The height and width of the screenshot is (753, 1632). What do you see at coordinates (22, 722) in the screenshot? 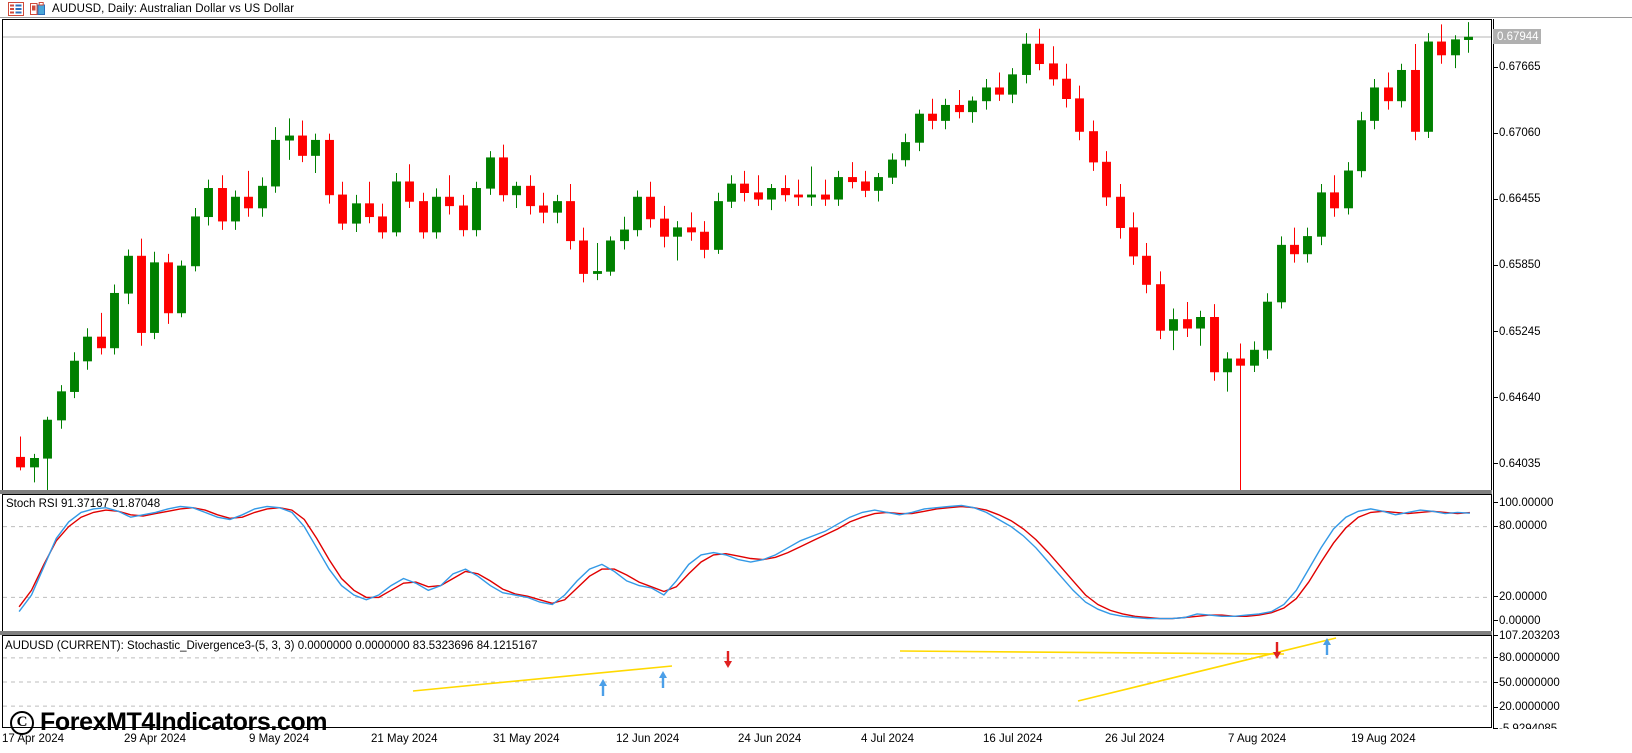
I see `copyright-icon: C` at bounding box center [22, 722].